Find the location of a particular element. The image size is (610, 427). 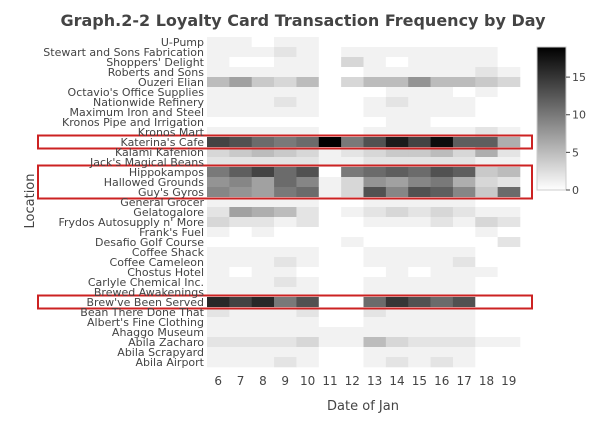

x-tick-label: 16 is located at coordinates (441, 381).